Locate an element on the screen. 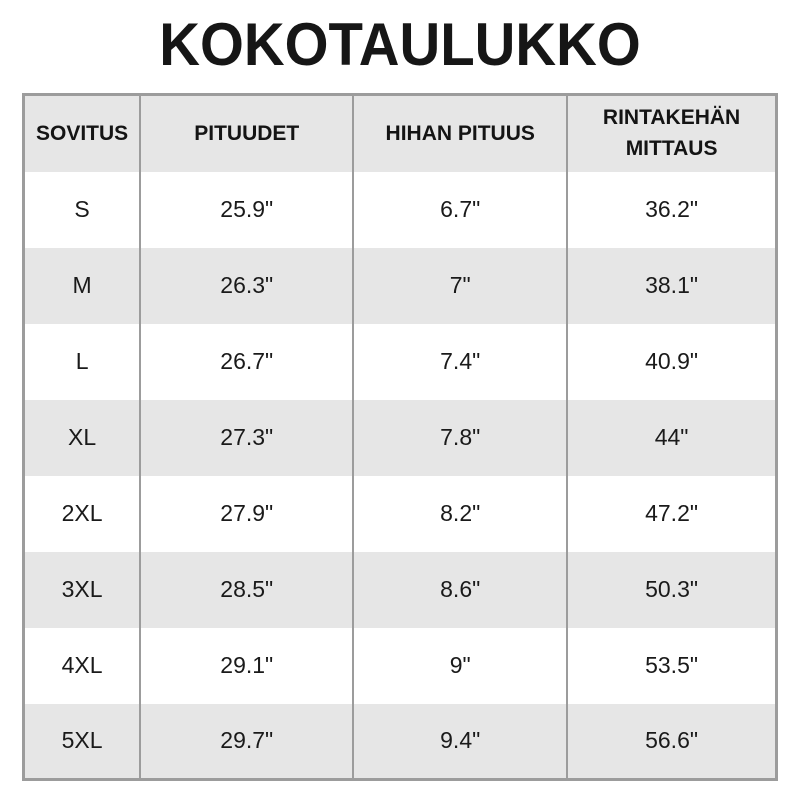  cell-sleeve: 9" is located at coordinates (460, 665).